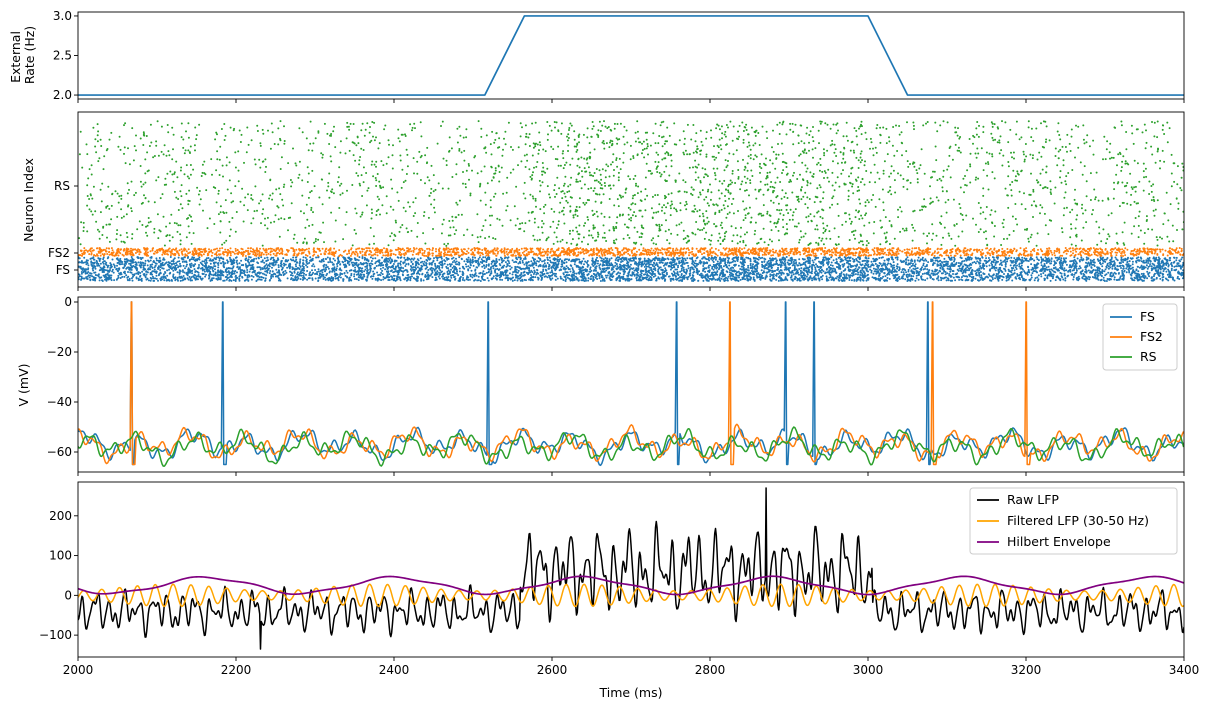 The image size is (1211, 711). What do you see at coordinates (236, 670) in the screenshot?
I see `x-tick-label: 2200` at bounding box center [236, 670].